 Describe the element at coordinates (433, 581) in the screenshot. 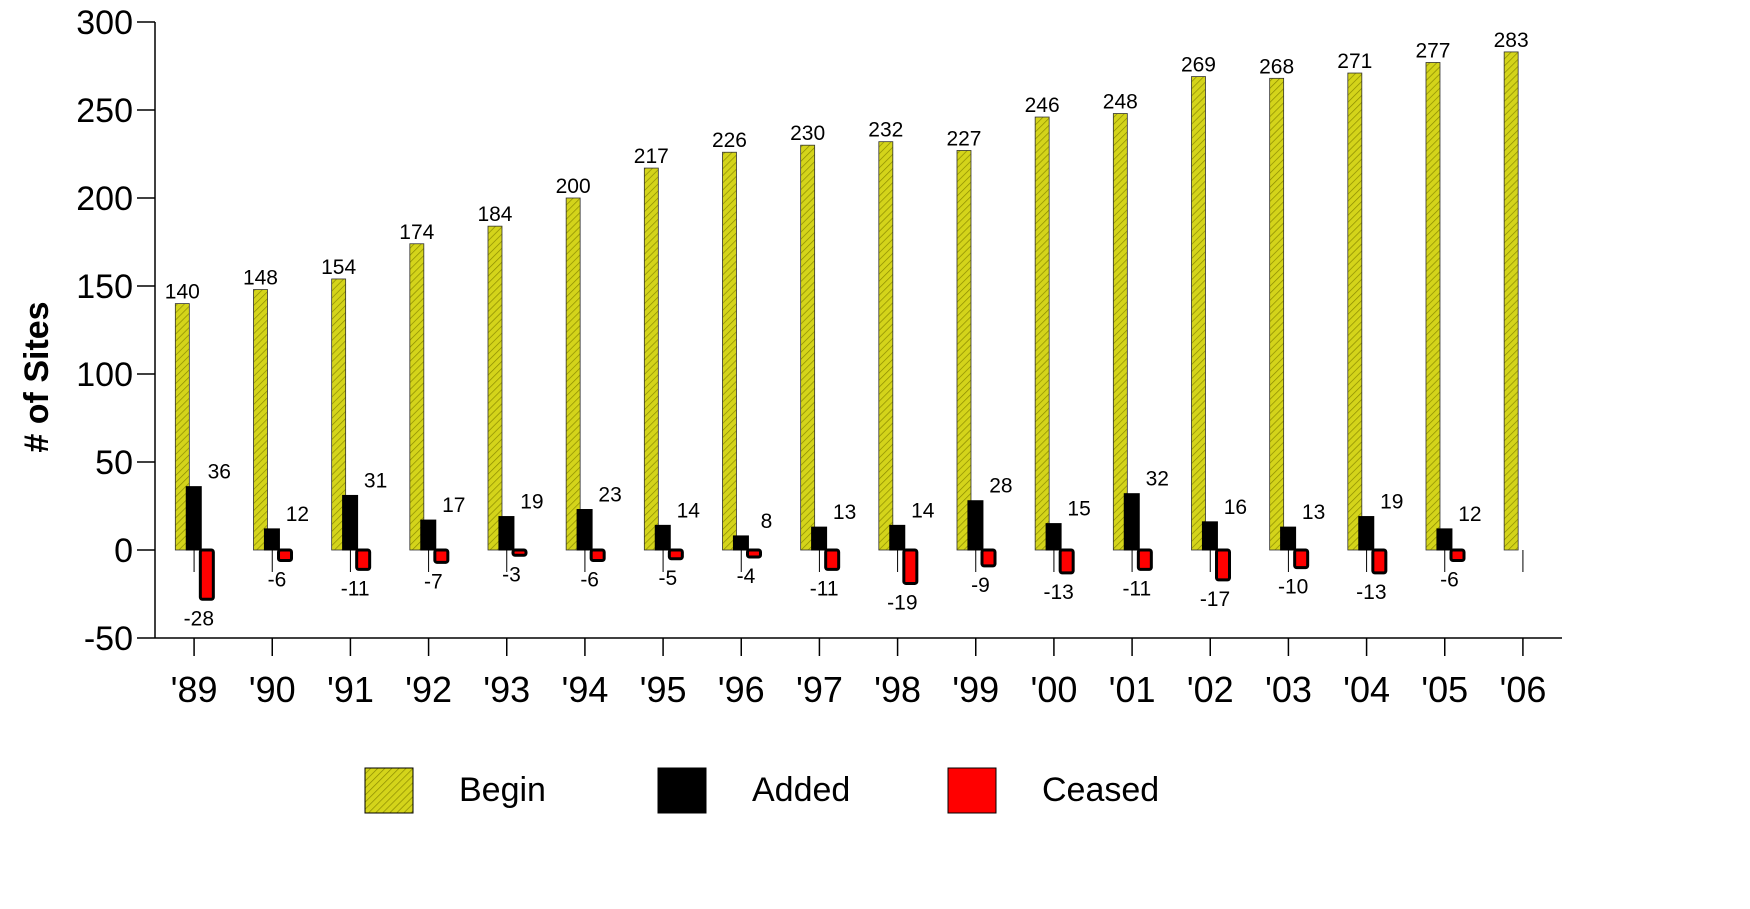

I see `data-label-ceased: -7` at that location.